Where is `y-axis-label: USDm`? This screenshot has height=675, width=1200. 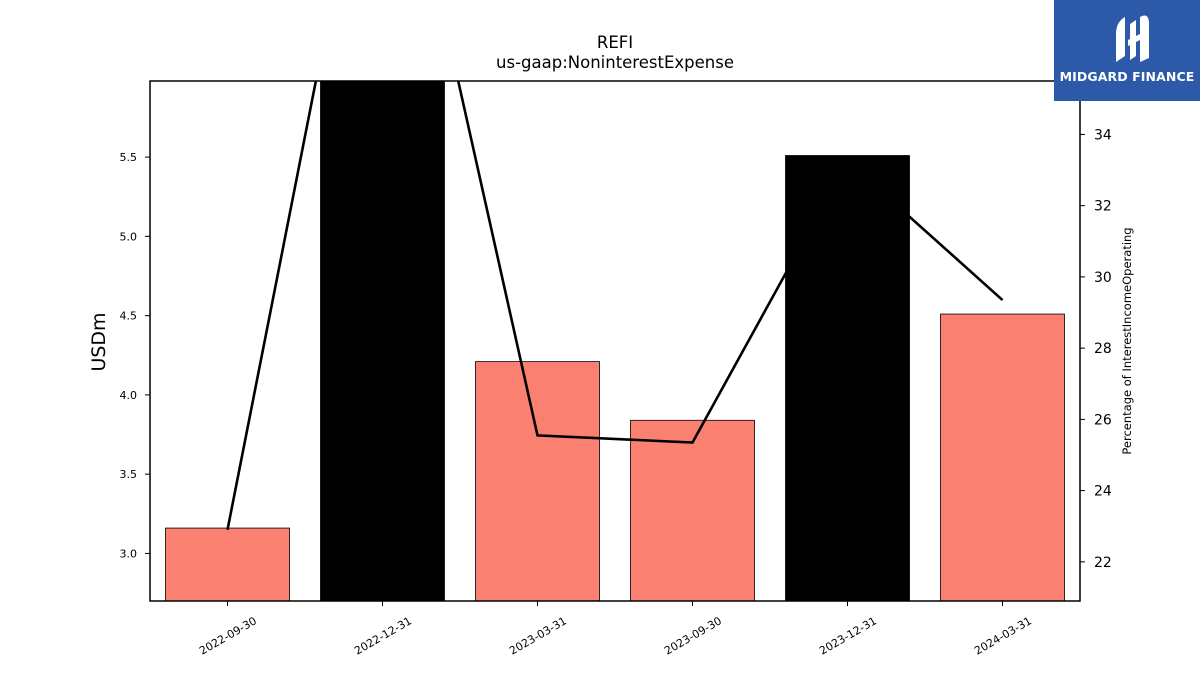
y-axis-label: USDm is located at coordinates (99, 341).